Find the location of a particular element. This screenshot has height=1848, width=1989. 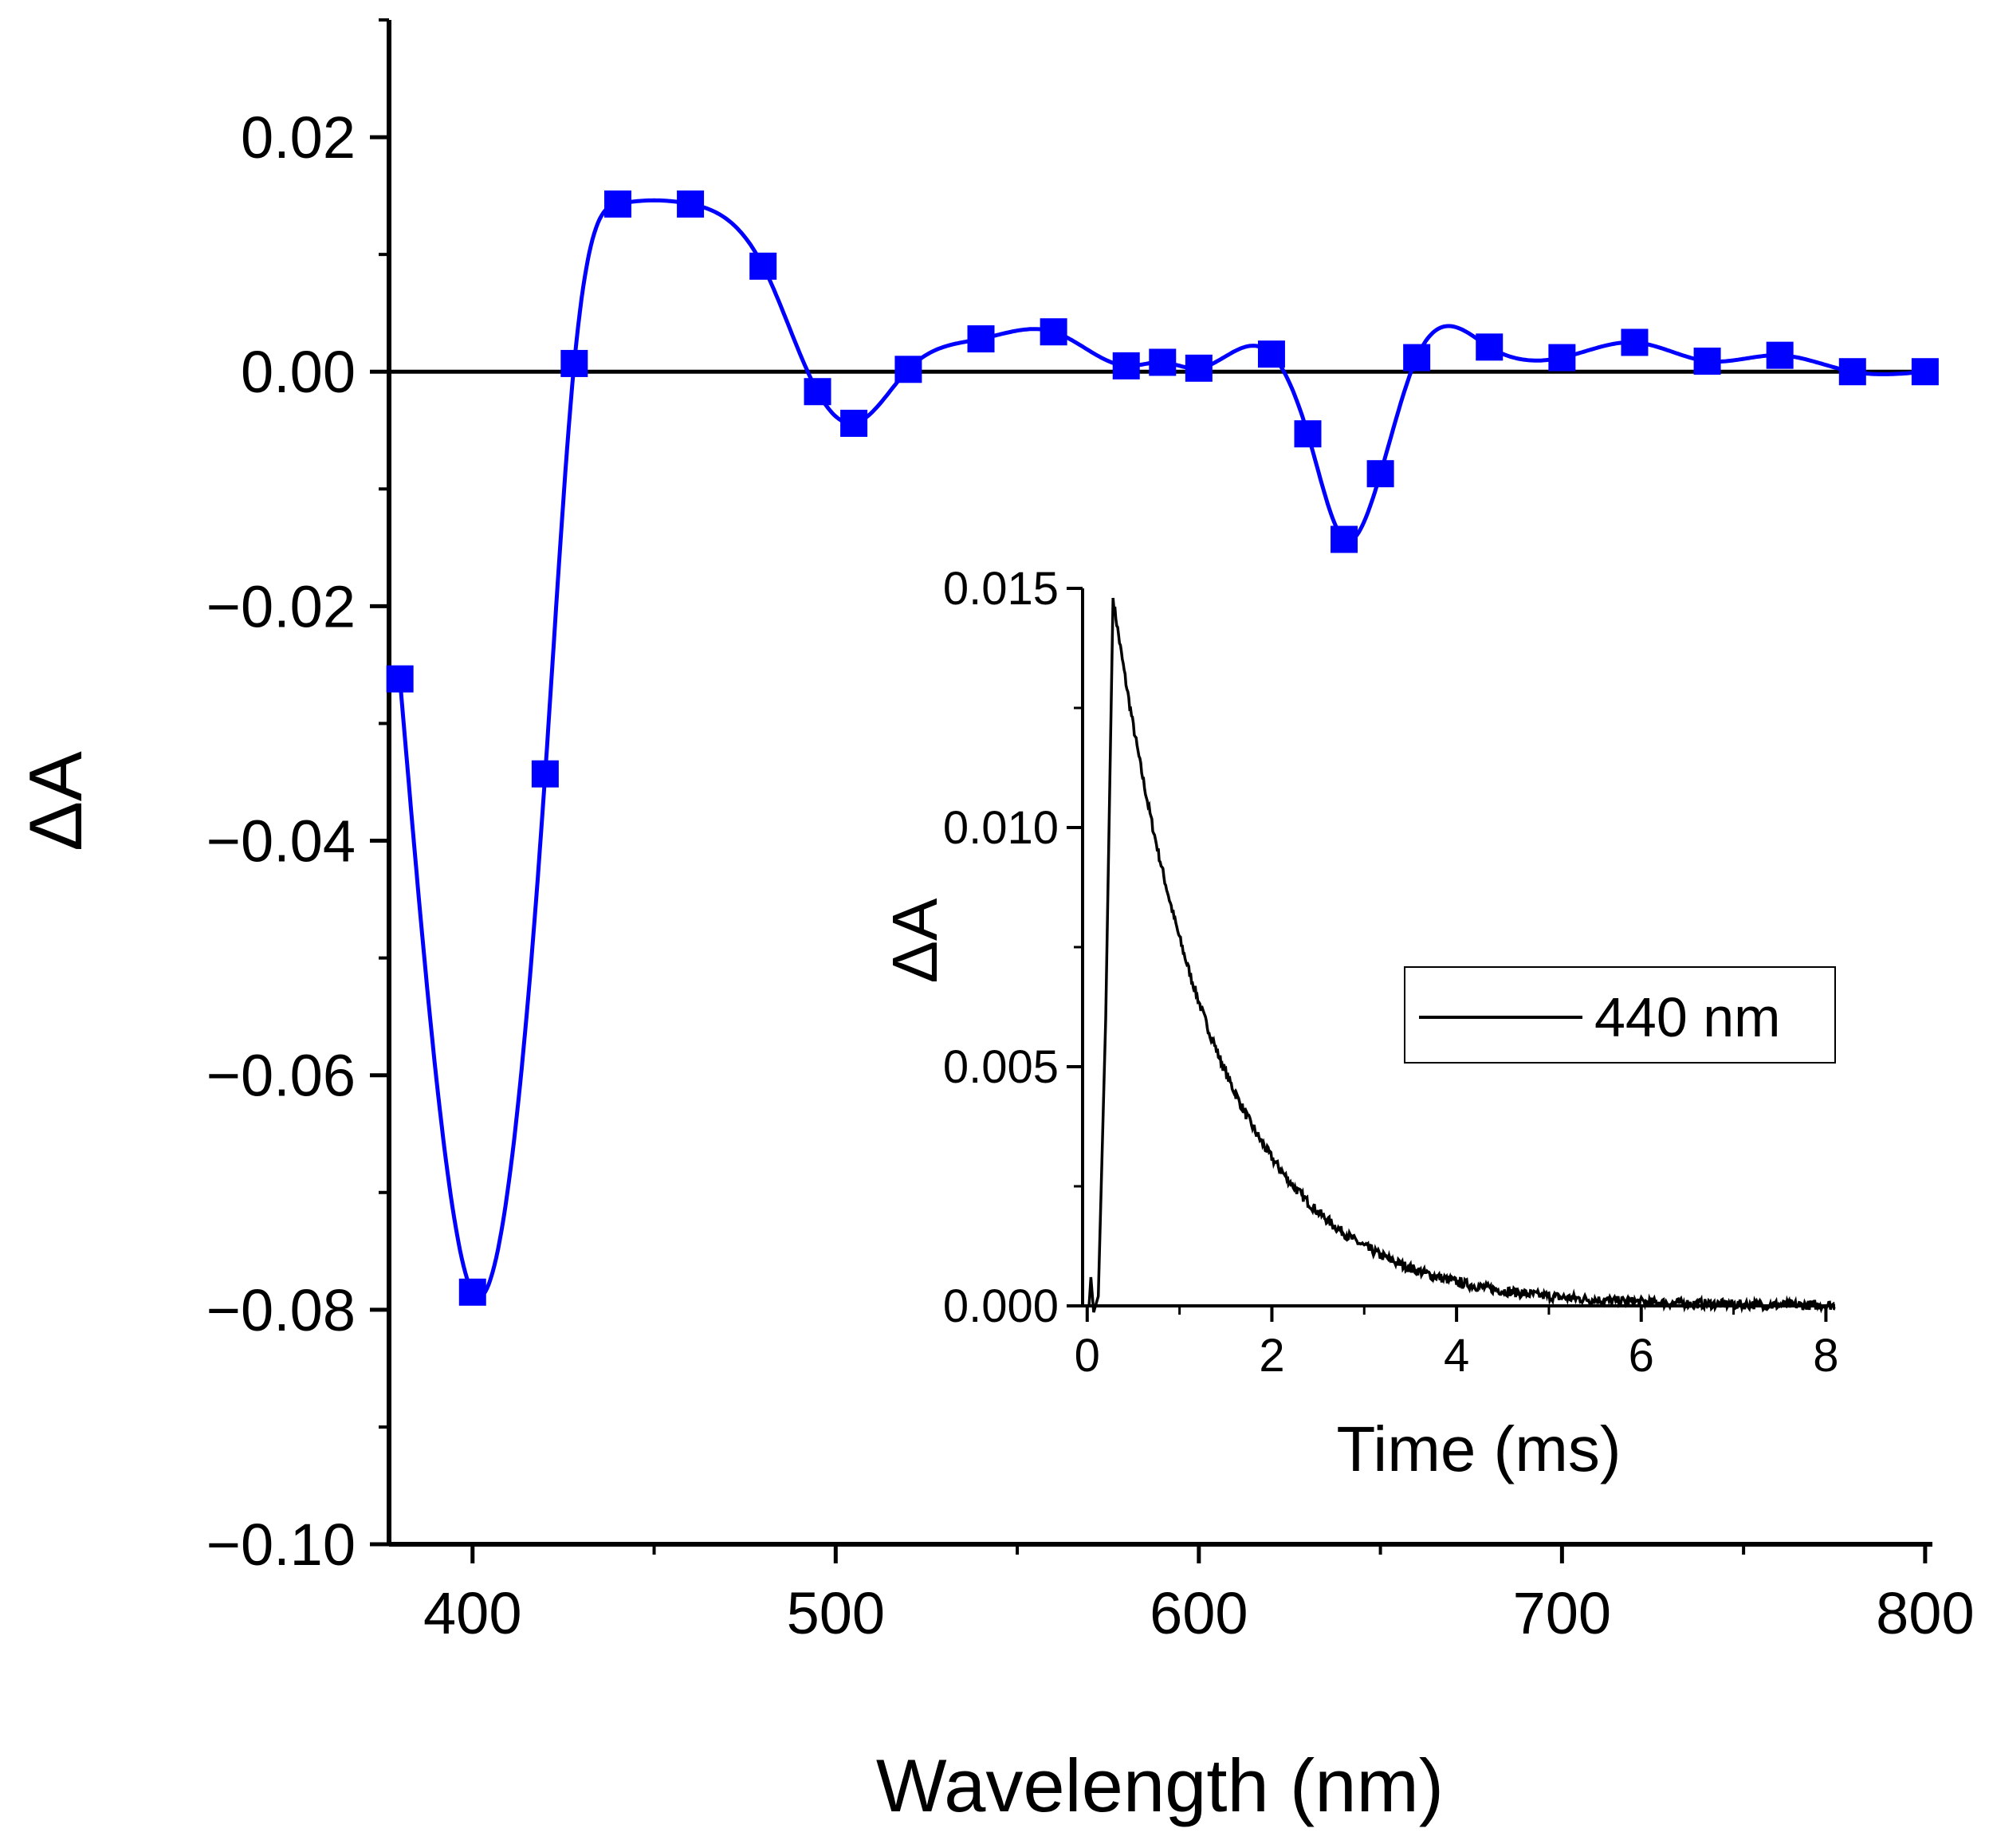

legend-frame is located at coordinates (1620, 1015).